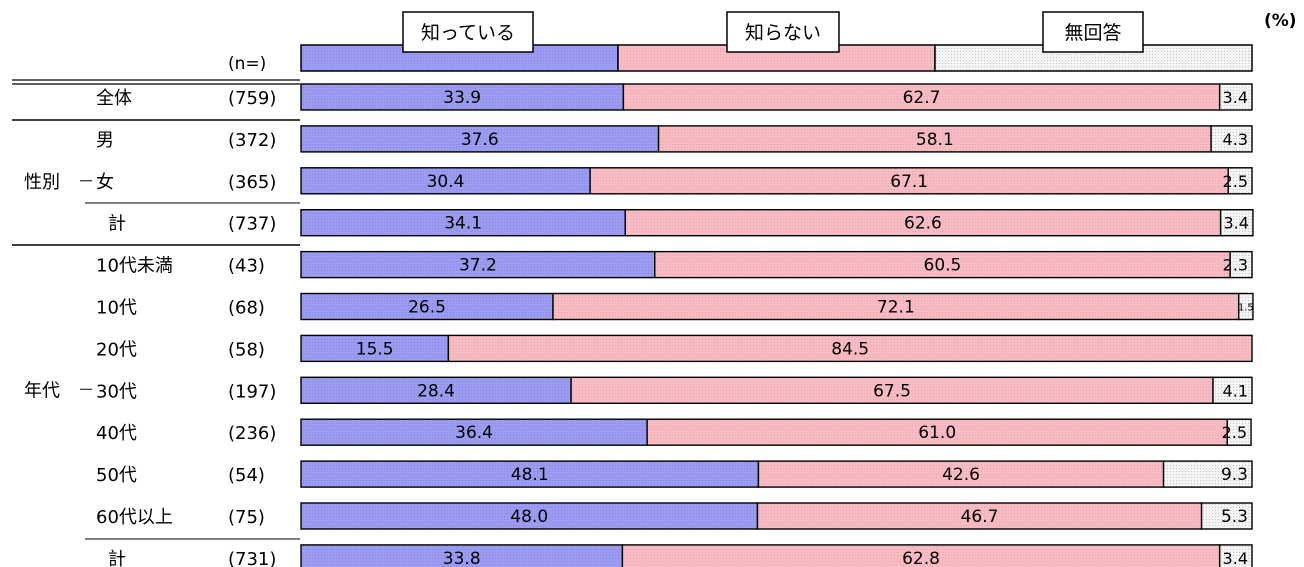  I want to click on bar-row: 50代 (54) 48.1 42.6 9.3, so click(674, 474).